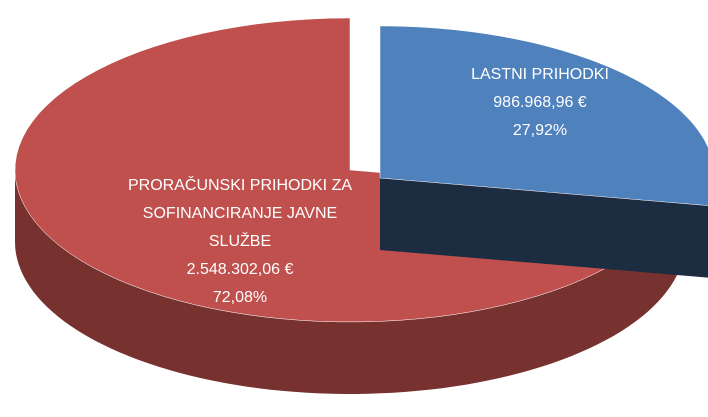  What do you see at coordinates (240, 269) in the screenshot?
I see `value-label: 2.548.302,06 €` at bounding box center [240, 269].